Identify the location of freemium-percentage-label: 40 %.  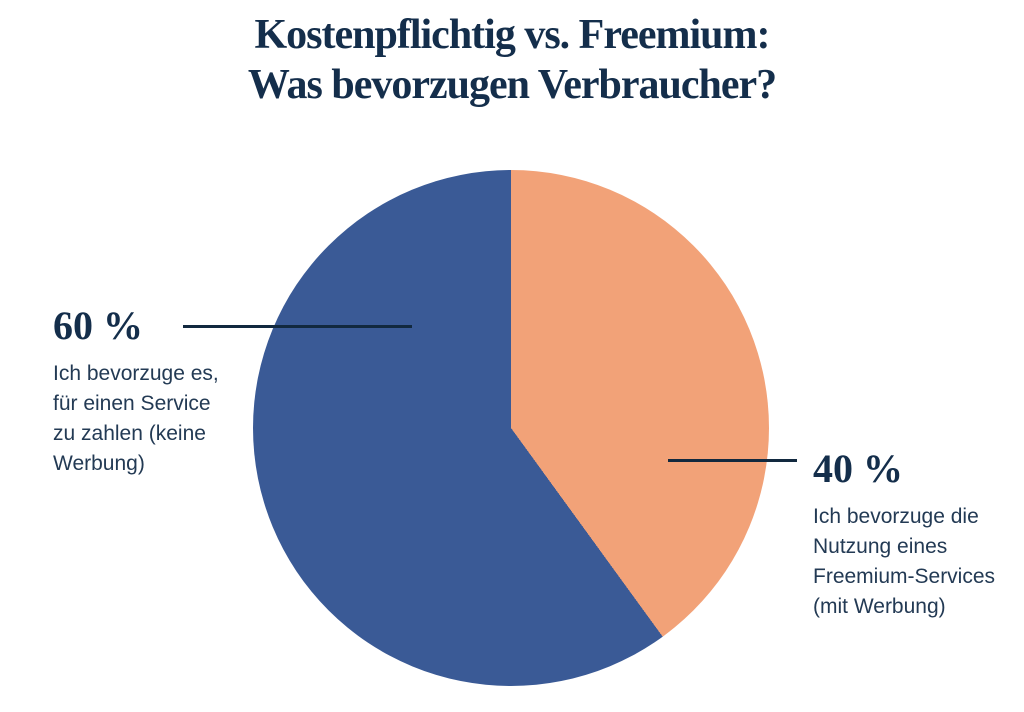
(858, 468).